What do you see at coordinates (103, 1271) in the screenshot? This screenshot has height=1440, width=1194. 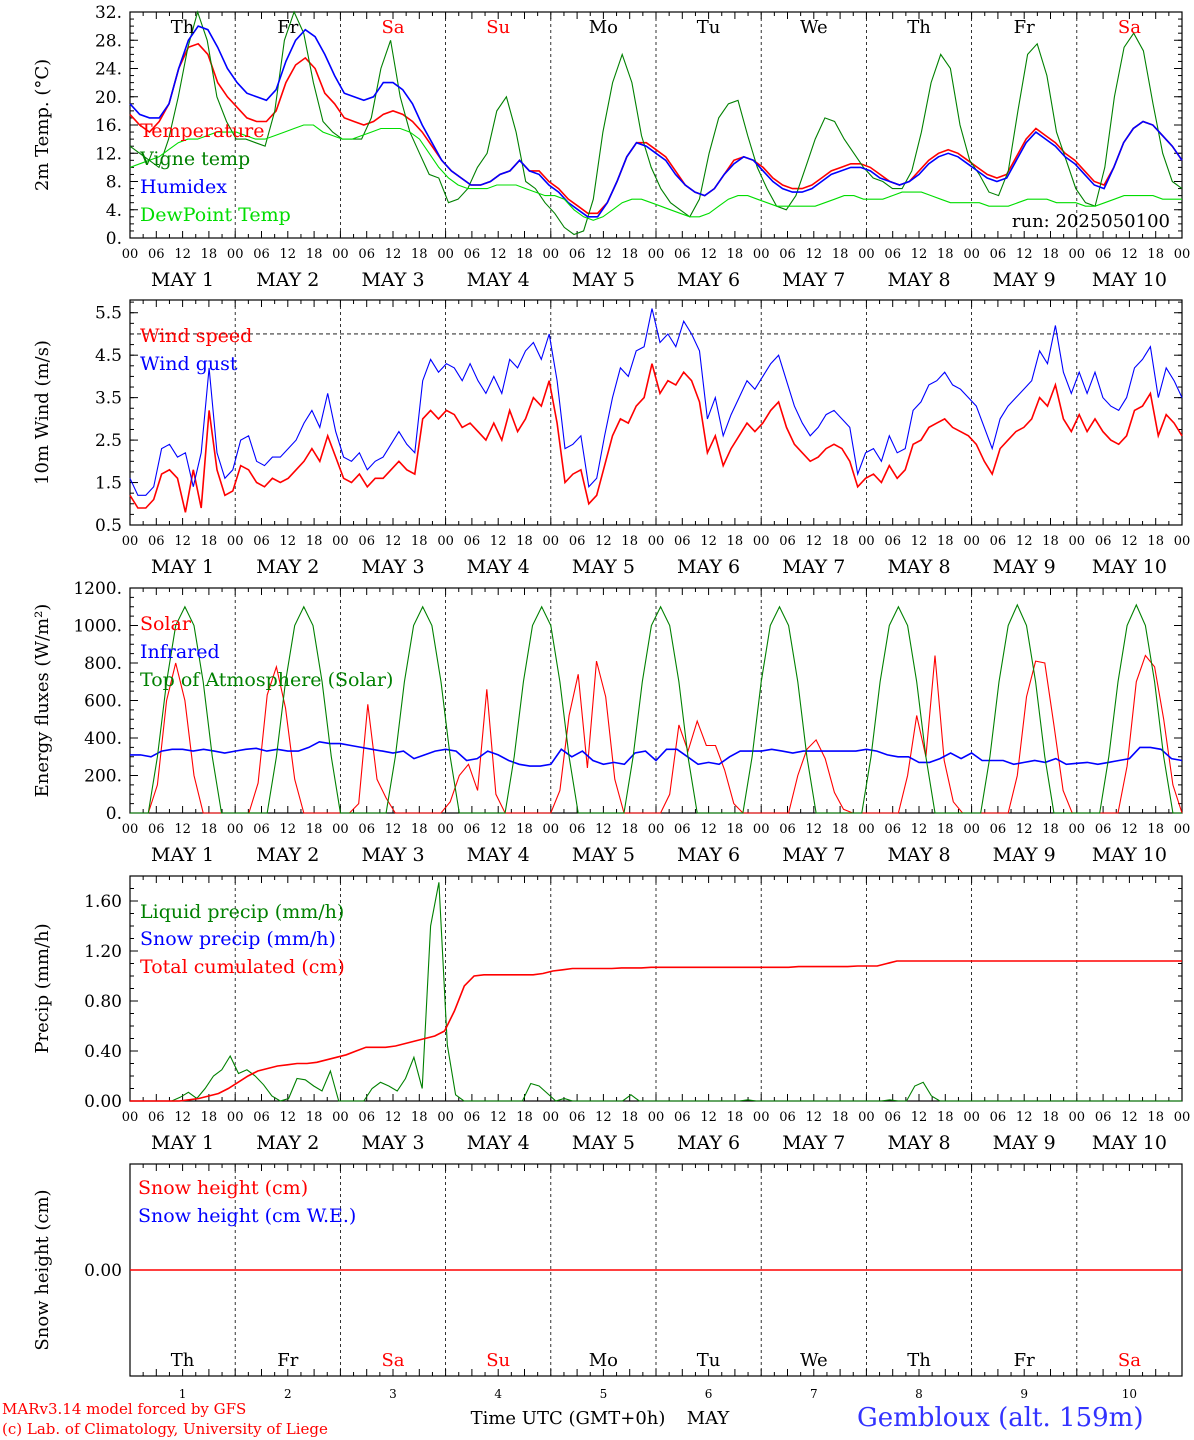 I see `y-tick-label: 0.00` at bounding box center [103, 1271].